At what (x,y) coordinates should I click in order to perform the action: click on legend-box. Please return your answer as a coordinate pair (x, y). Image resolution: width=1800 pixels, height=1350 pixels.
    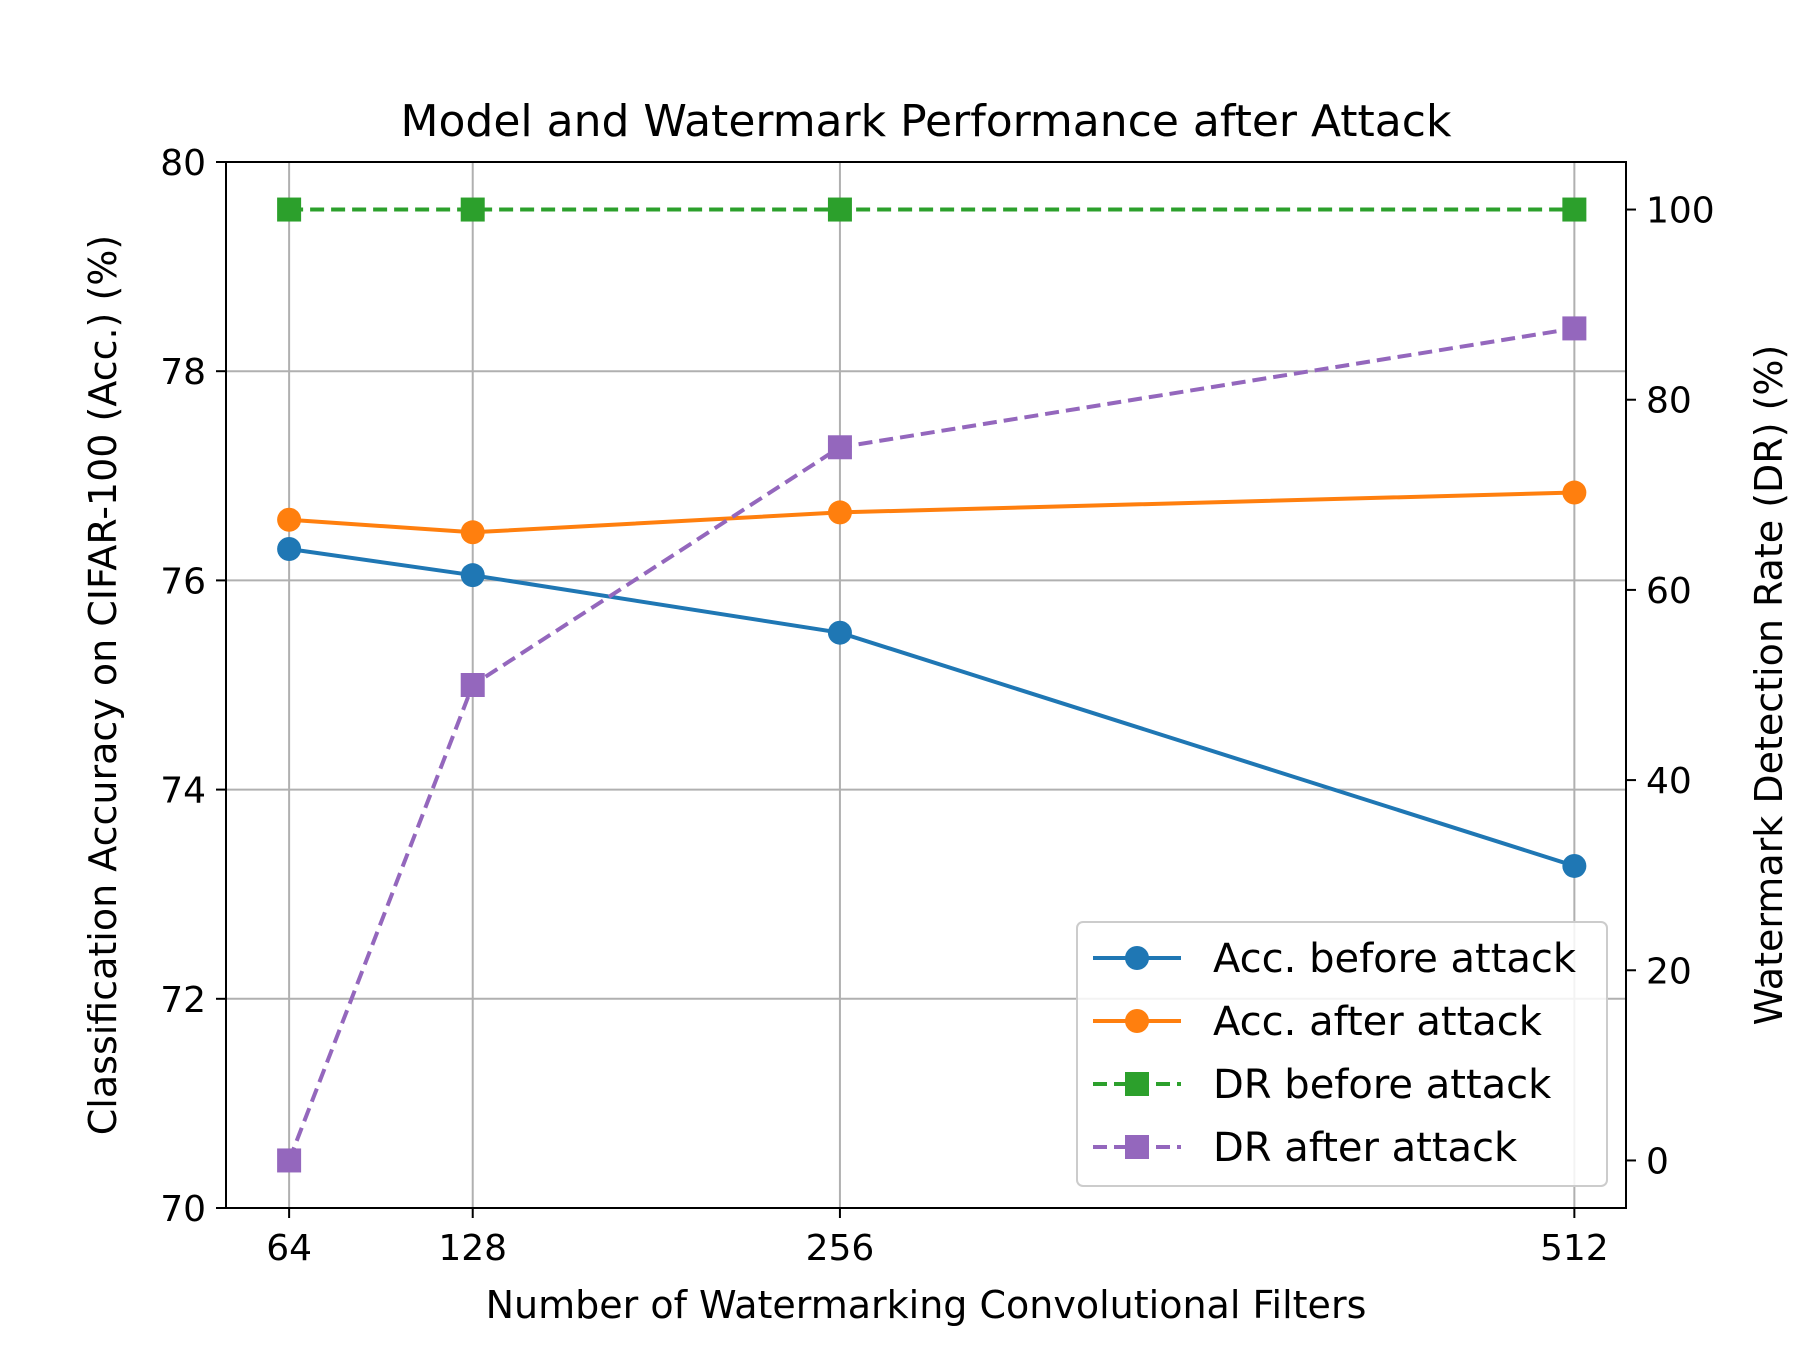
    Looking at the image, I should click on (1342, 1054).